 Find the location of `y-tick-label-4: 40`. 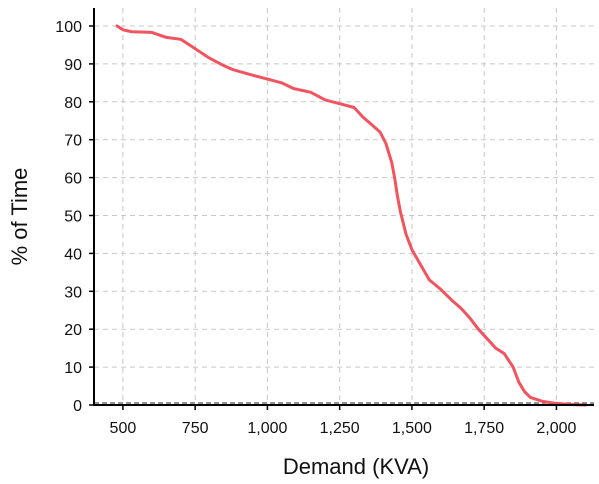

y-tick-label-4: 40 is located at coordinates (73, 254).